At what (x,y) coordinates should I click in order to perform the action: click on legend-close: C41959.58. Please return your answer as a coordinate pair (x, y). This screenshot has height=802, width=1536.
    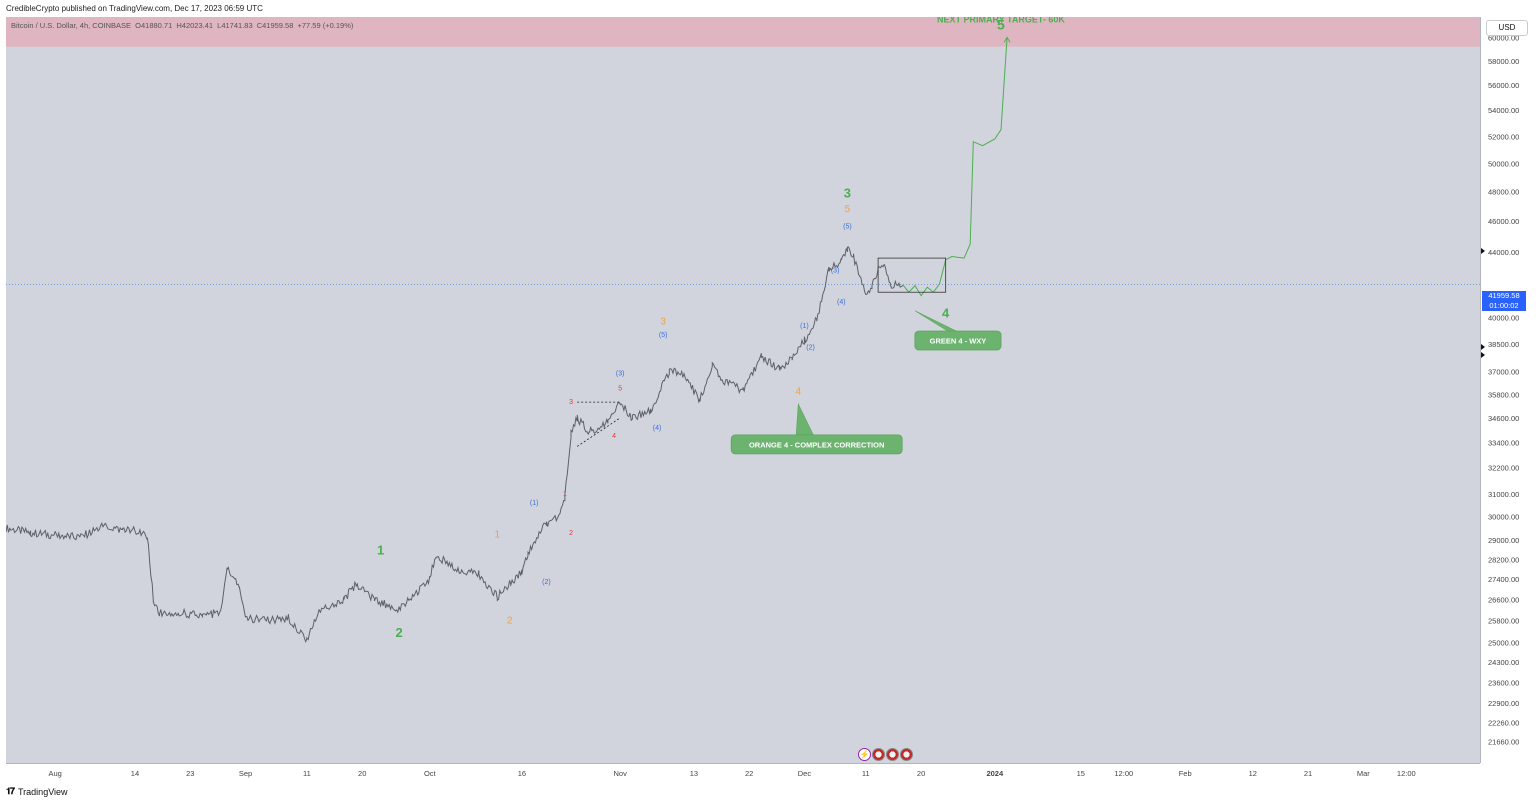
    Looking at the image, I should click on (275, 25).